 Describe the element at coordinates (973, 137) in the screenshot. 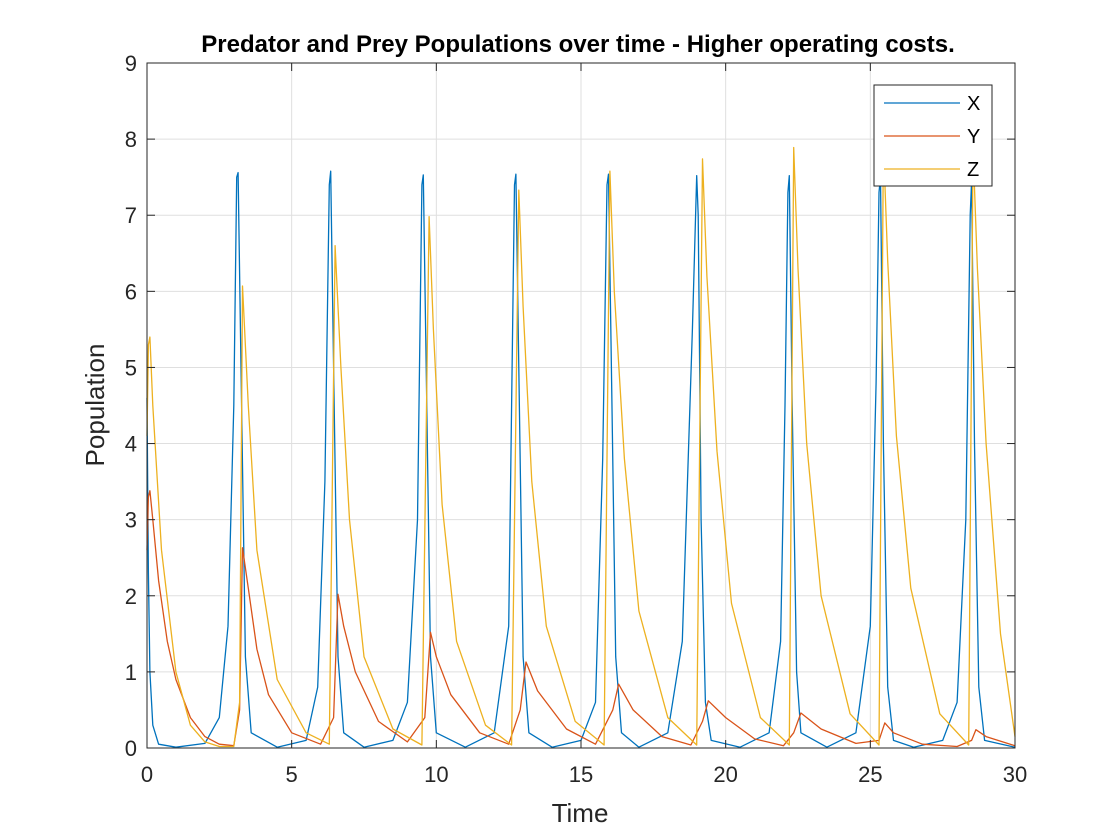

I see `legend-label-y: Y` at that location.